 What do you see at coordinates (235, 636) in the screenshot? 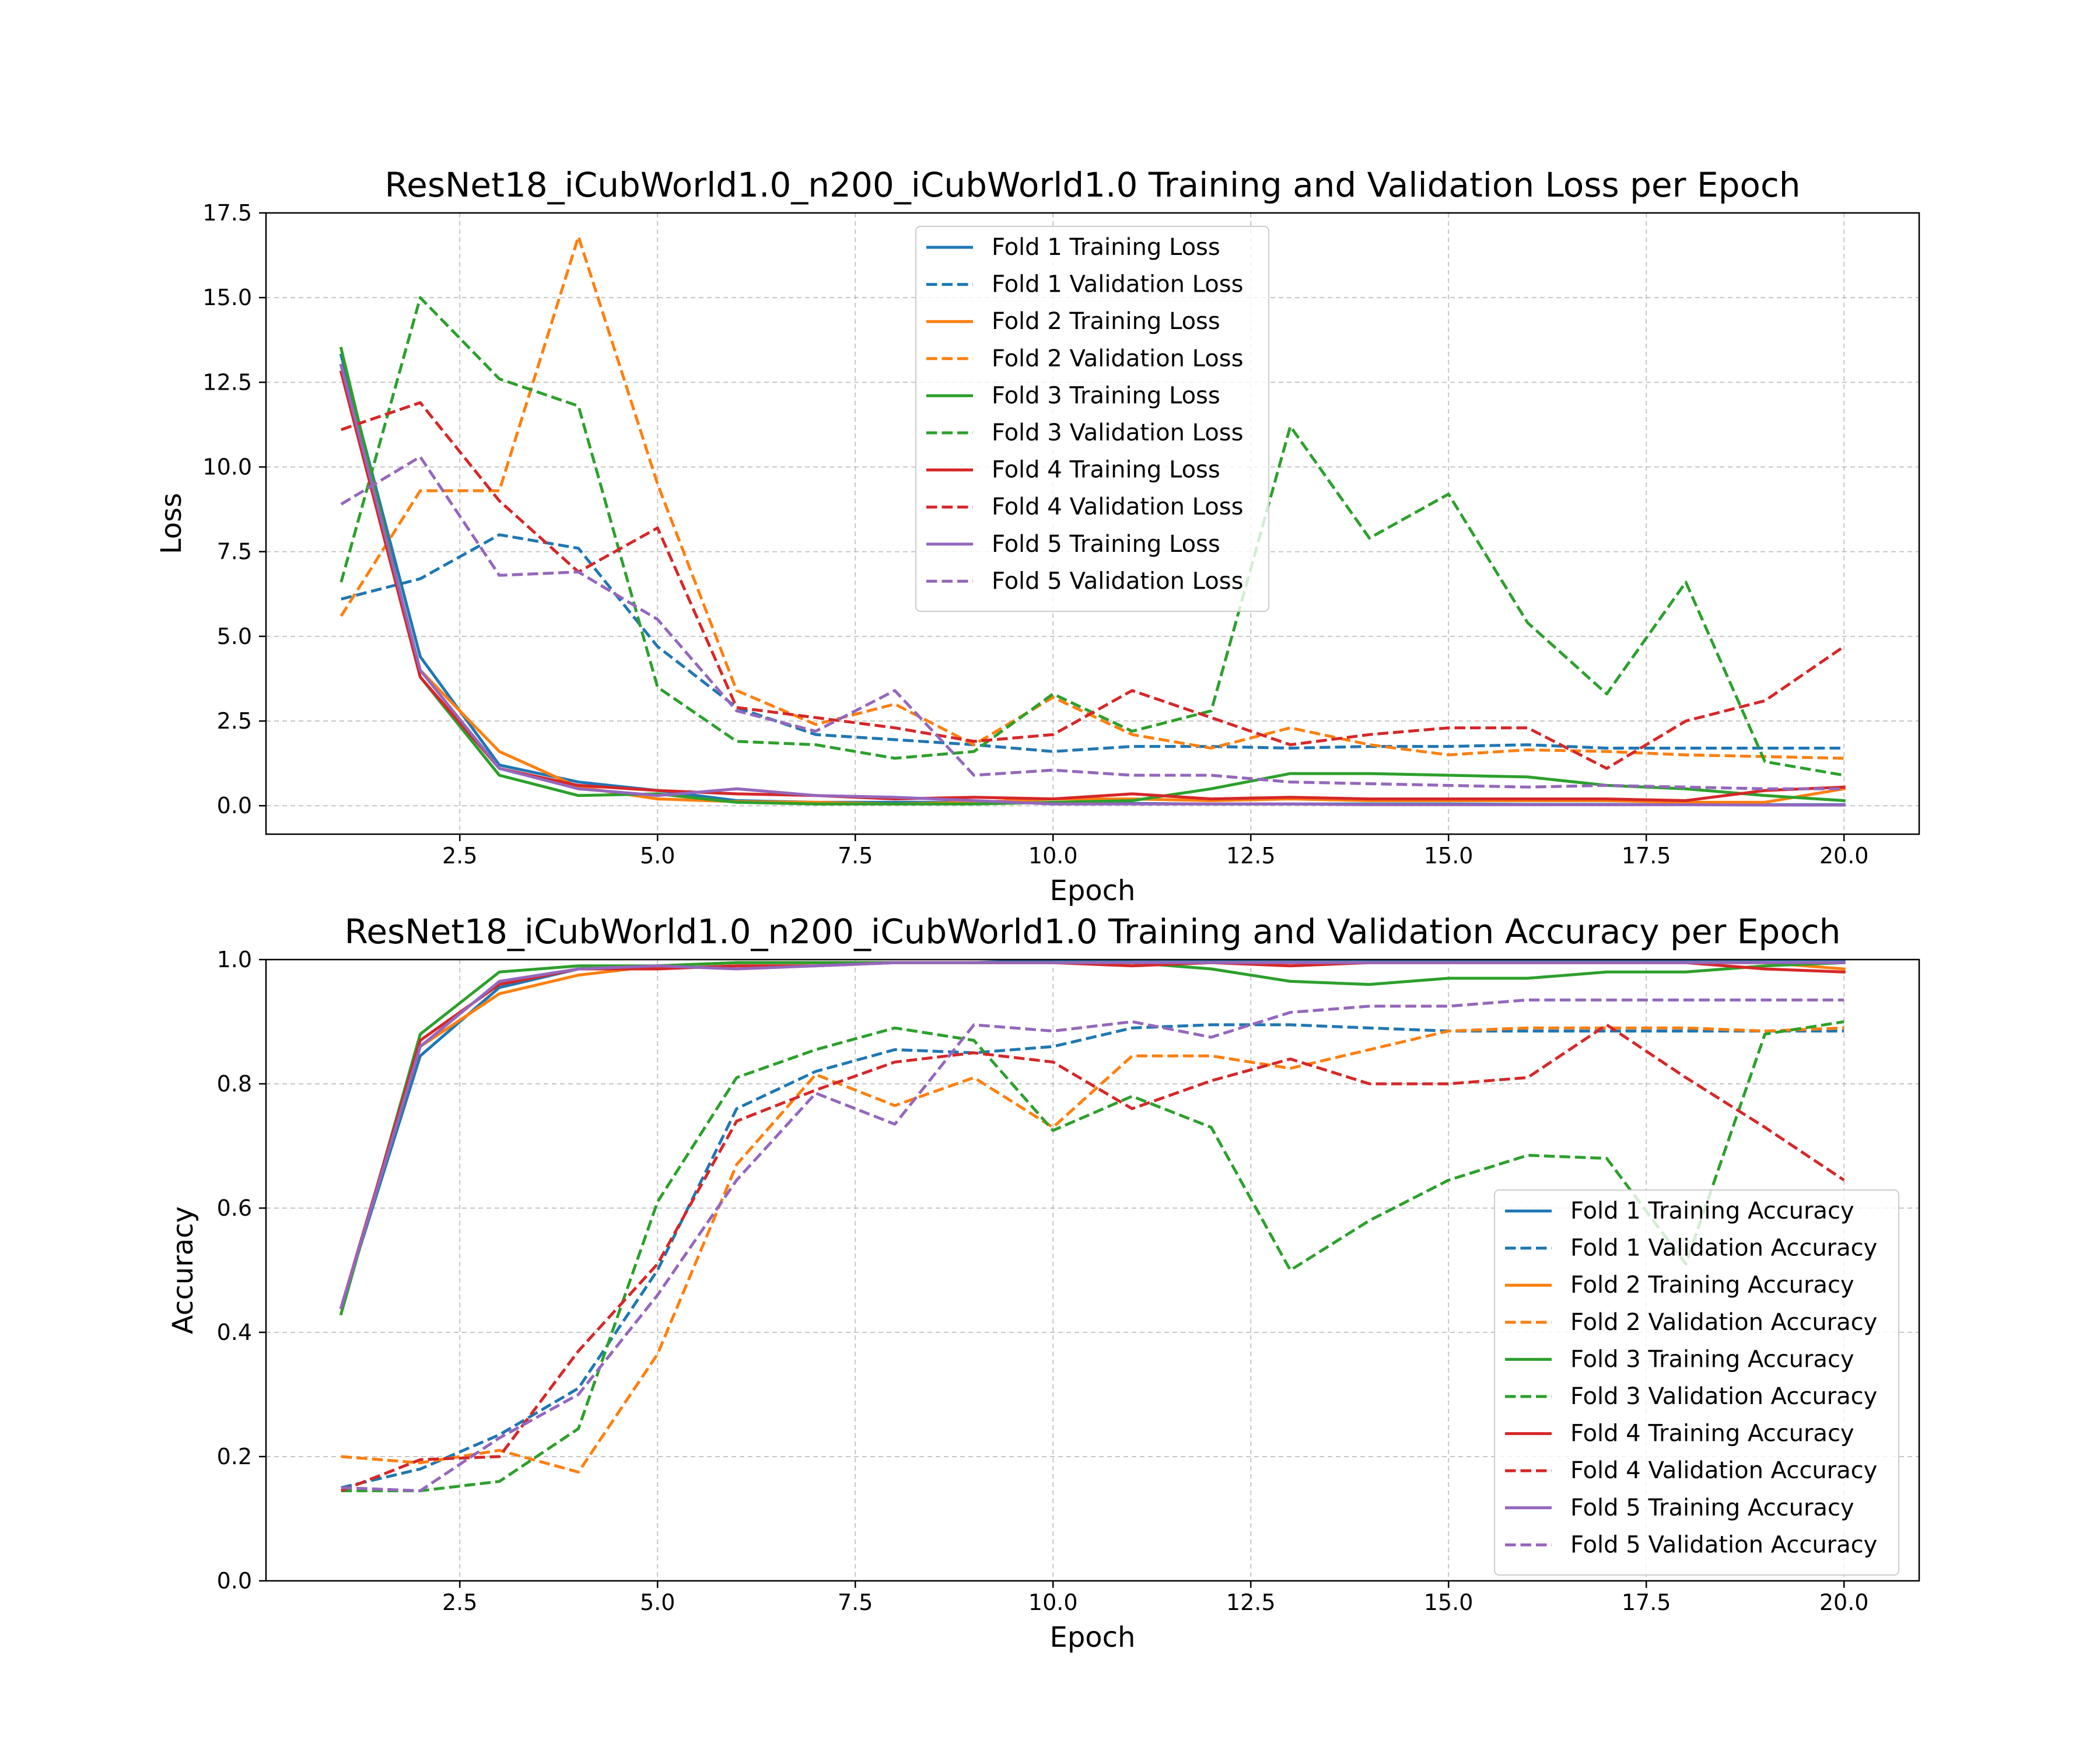
I see `y-tick-label: 5.0` at bounding box center [235, 636].